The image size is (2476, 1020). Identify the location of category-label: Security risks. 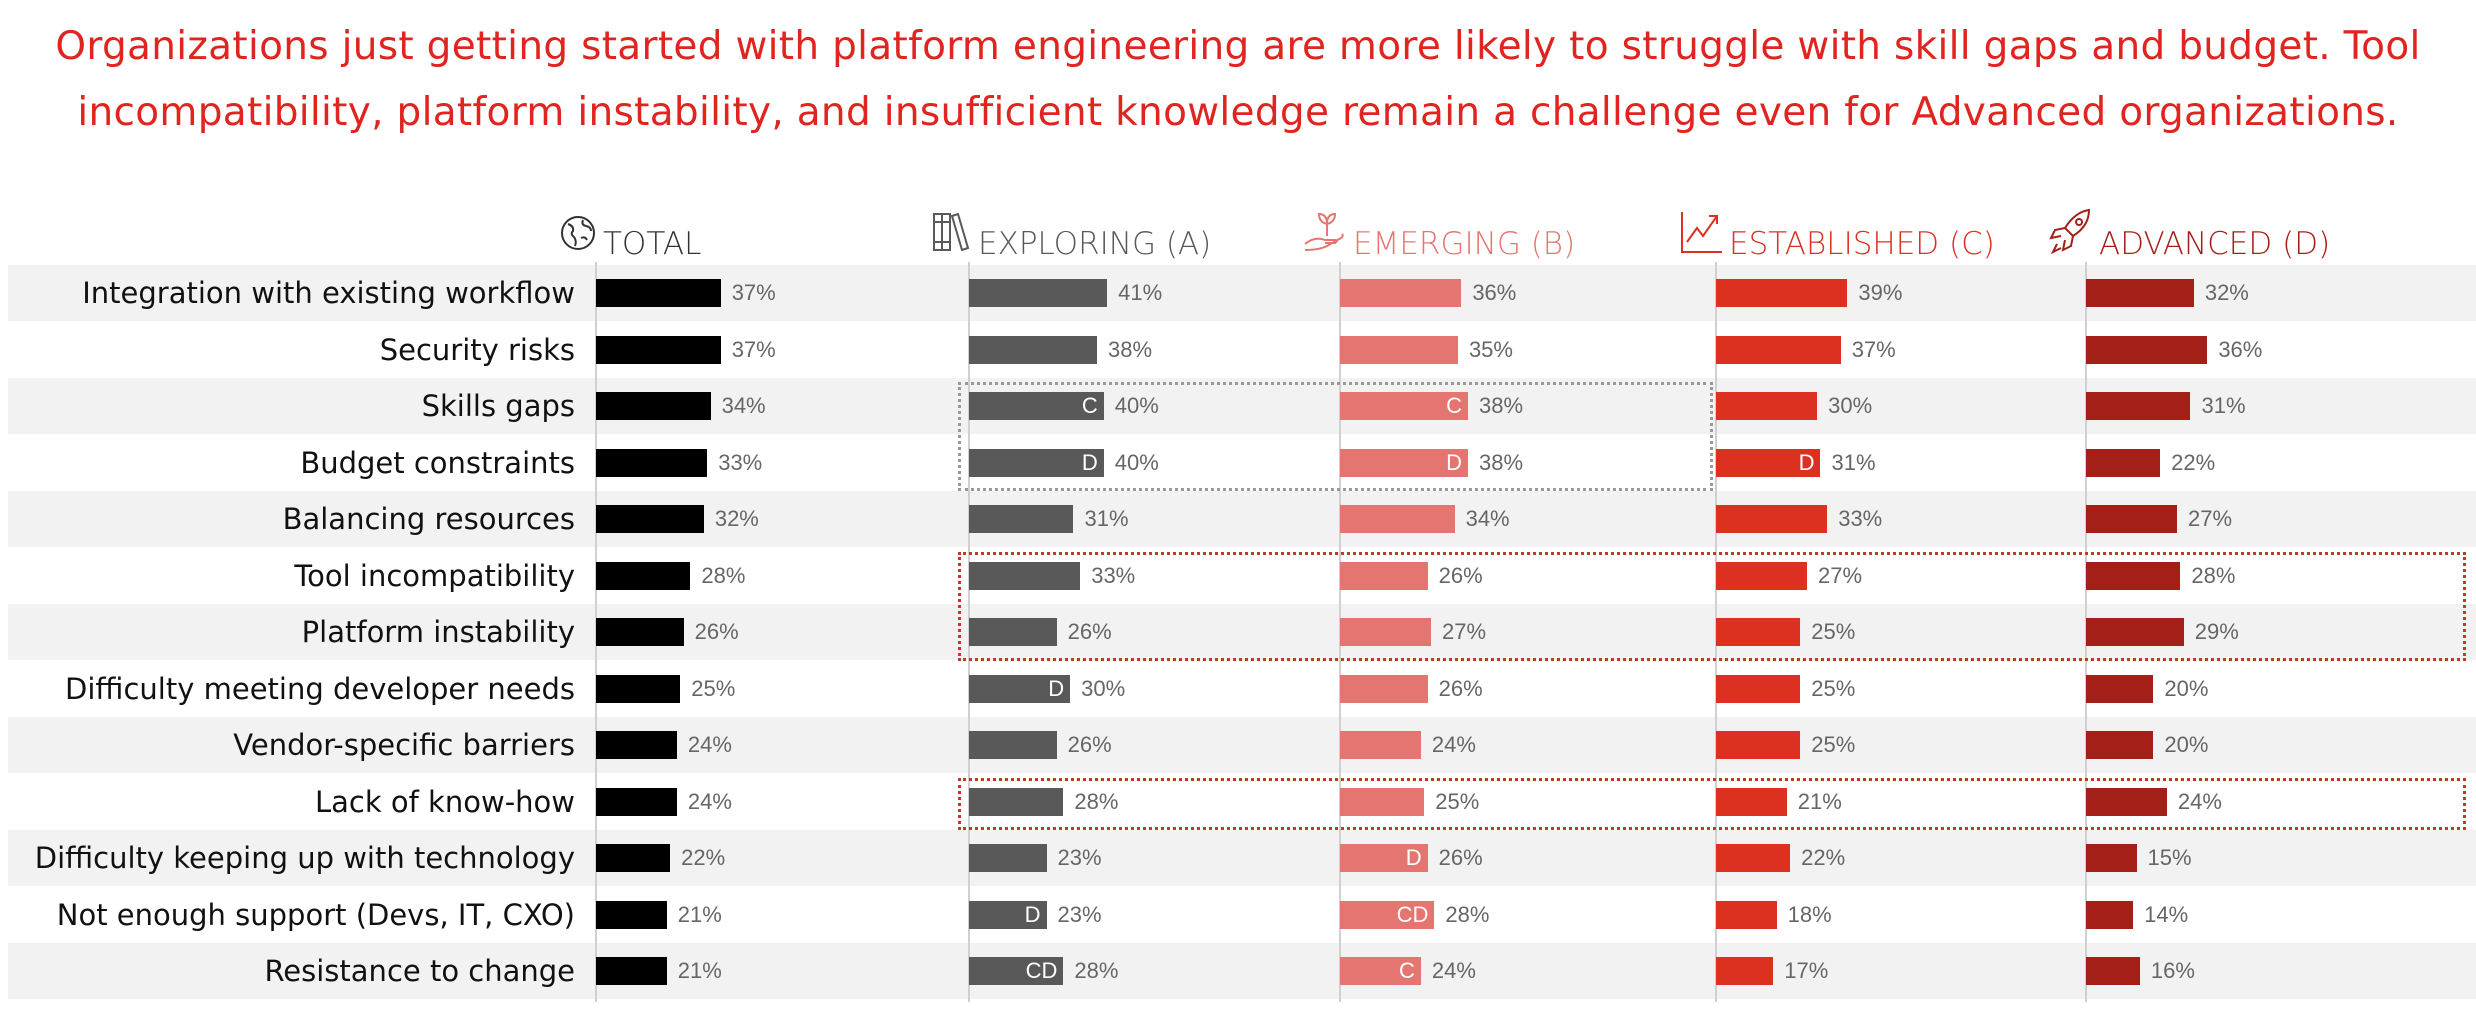
(477, 349).